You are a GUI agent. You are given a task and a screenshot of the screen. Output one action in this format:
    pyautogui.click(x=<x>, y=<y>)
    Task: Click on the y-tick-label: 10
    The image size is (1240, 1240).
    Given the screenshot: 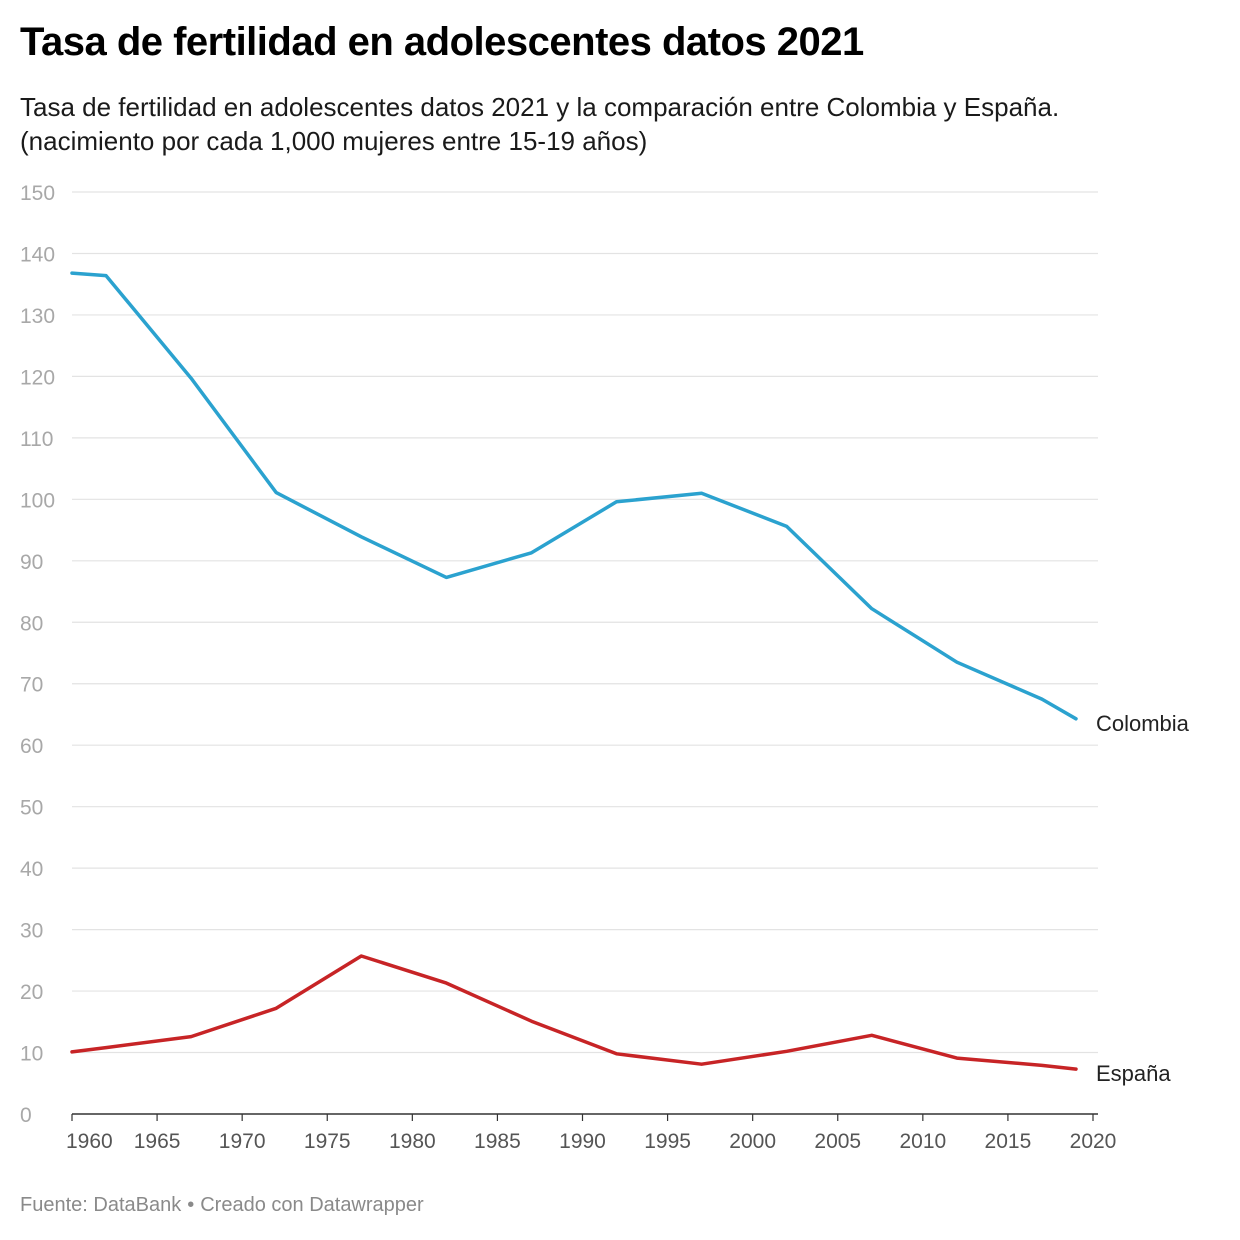 What is the action you would take?
    pyautogui.click(x=31, y=1054)
    